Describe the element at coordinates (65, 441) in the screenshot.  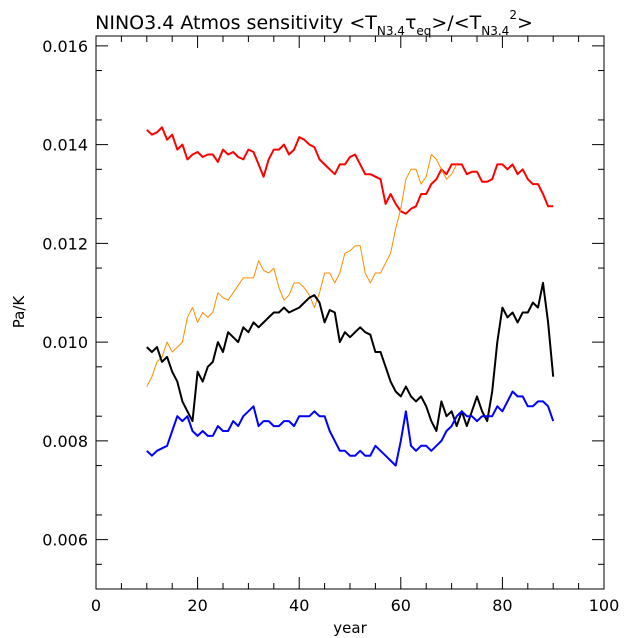
I see `y-tick-label: 0.008` at that location.